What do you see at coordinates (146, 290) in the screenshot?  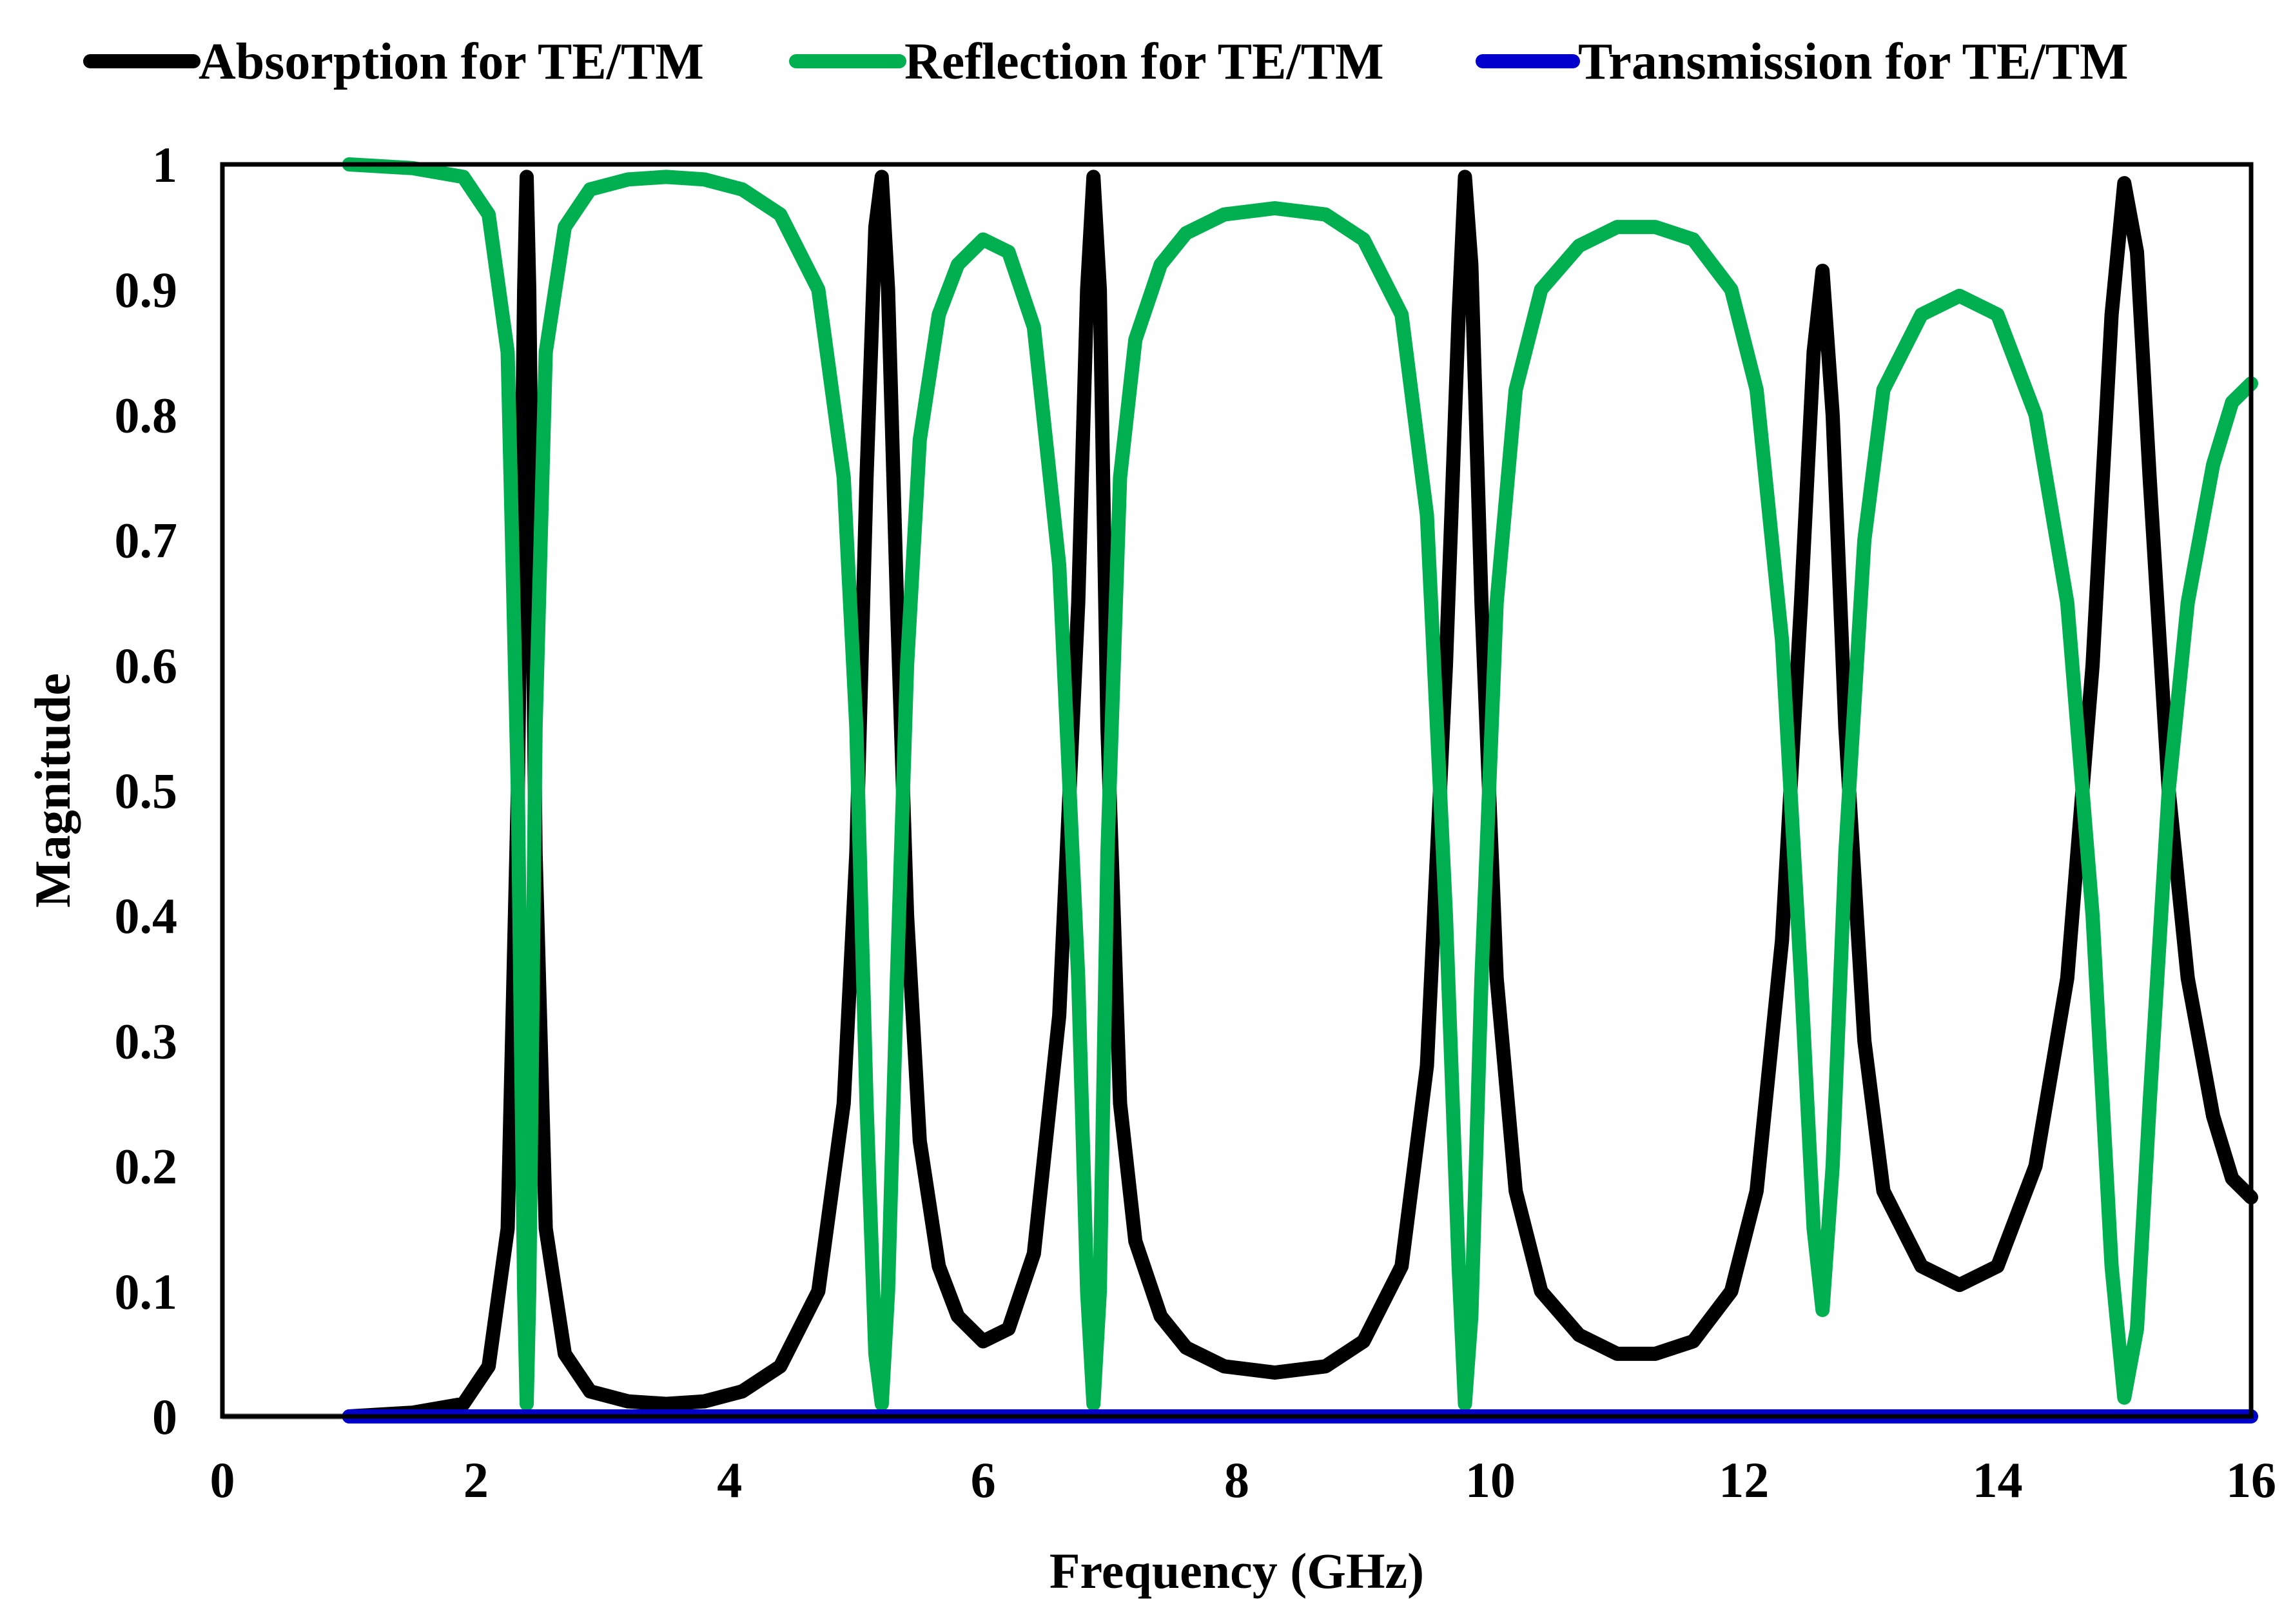 I see `y-tick-label: 0.9` at bounding box center [146, 290].